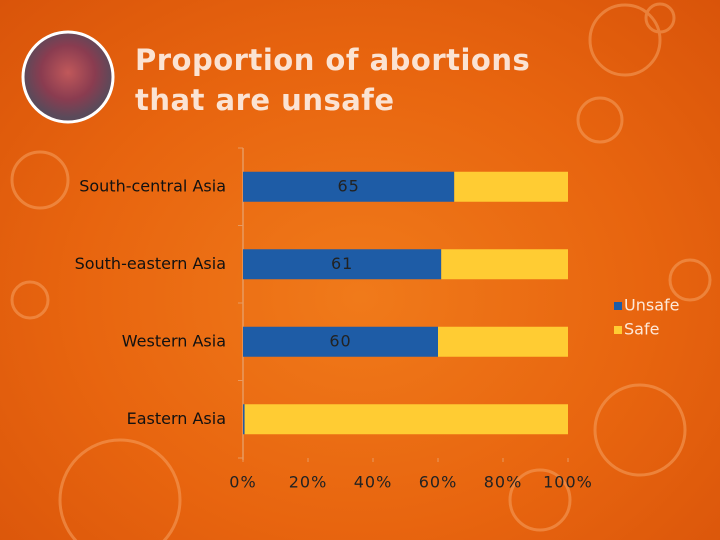 This screenshot has height=540, width=720. What do you see at coordinates (333, 80) in the screenshot?
I see `chart-title: Proportion of abortions that are unsafe` at bounding box center [333, 80].